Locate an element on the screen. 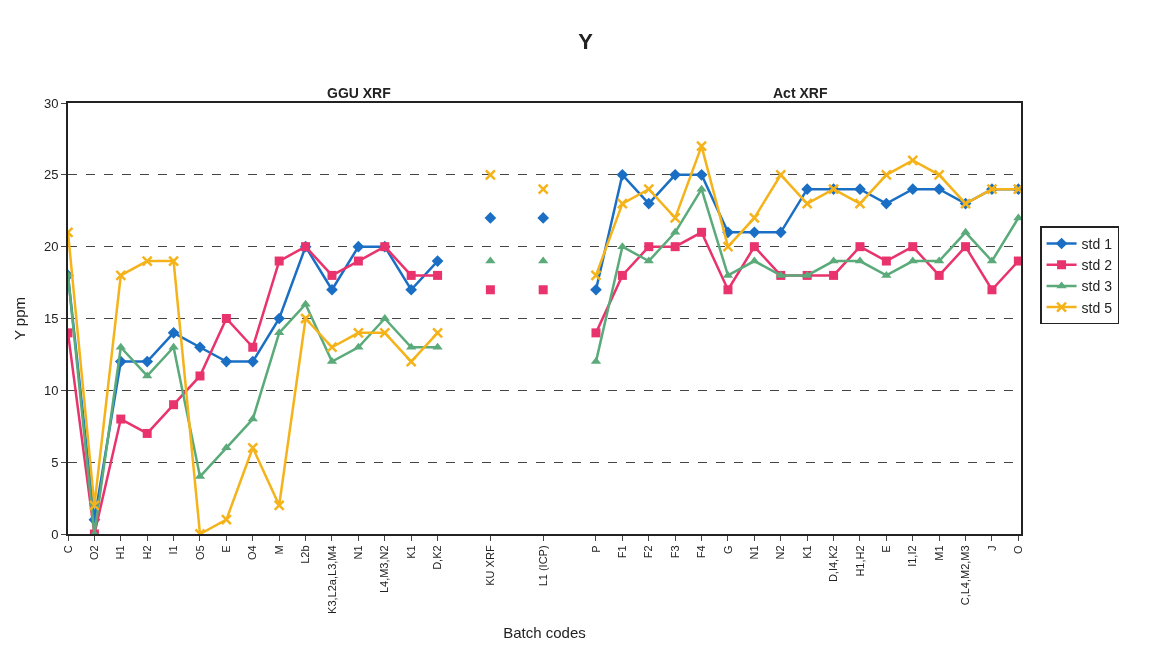 The height and width of the screenshot is (664, 1171). x-tick-label: D,I4,K2 is located at coordinates (833, 564).